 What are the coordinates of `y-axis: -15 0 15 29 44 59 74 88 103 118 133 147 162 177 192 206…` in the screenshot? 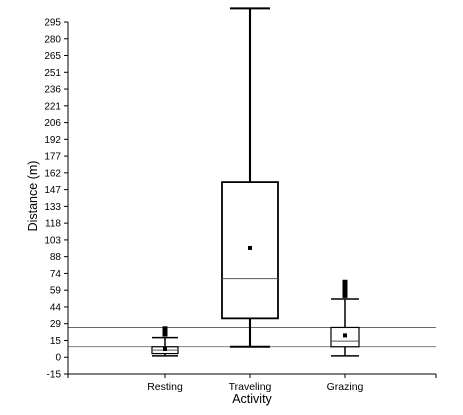 It's located at (56, 199).